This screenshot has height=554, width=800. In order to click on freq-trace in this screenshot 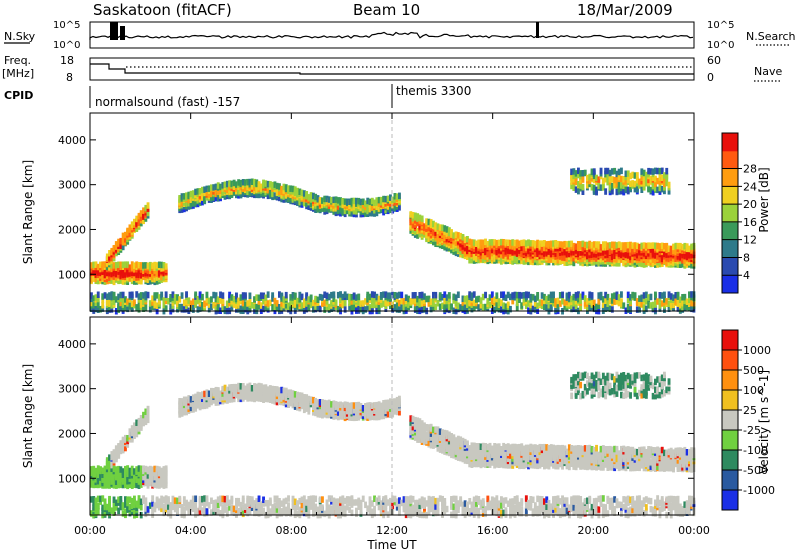, I will do `click(392, 69)`.